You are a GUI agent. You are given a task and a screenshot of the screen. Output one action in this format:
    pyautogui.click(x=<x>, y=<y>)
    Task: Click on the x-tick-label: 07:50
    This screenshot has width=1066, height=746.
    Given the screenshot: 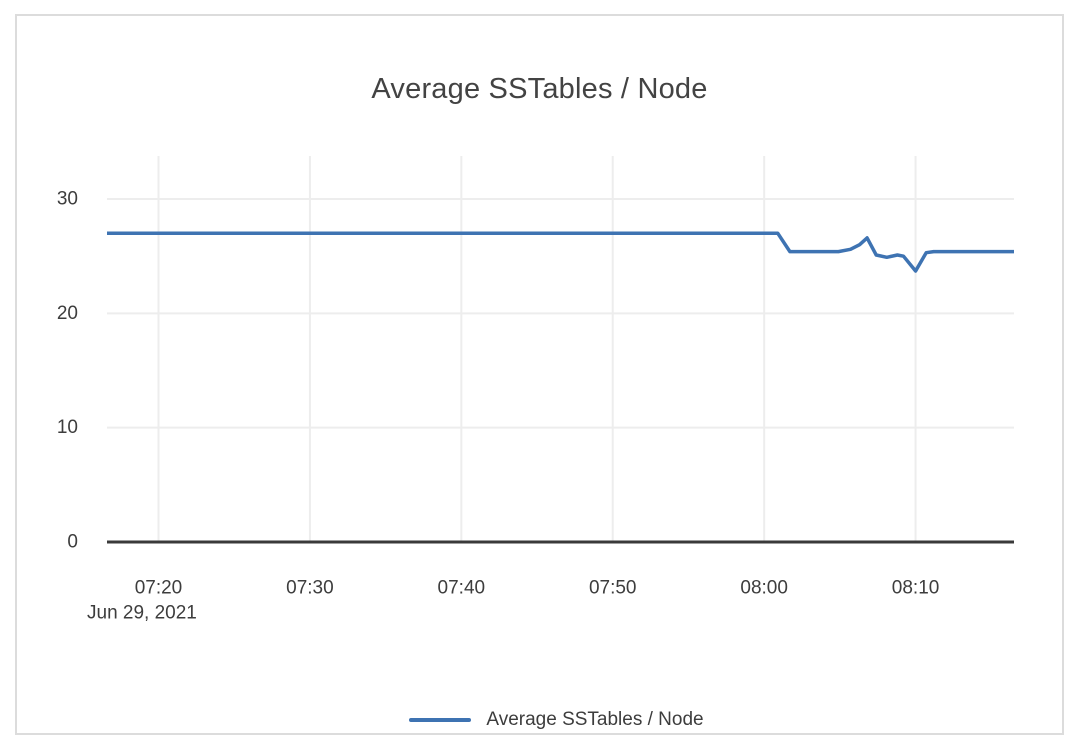 What is the action you would take?
    pyautogui.click(x=613, y=588)
    